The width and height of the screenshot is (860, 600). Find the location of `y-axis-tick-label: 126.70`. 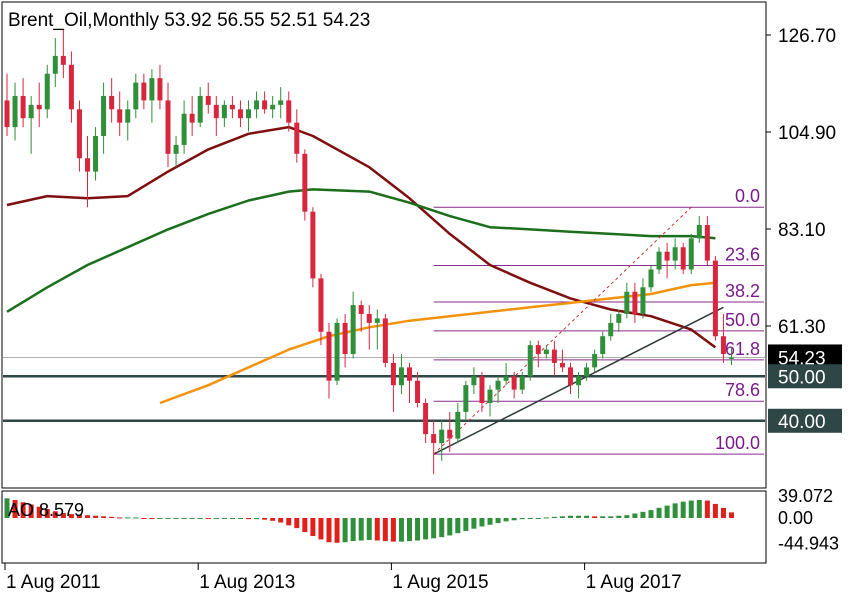

y-axis-tick-label: 126.70 is located at coordinates (807, 36).